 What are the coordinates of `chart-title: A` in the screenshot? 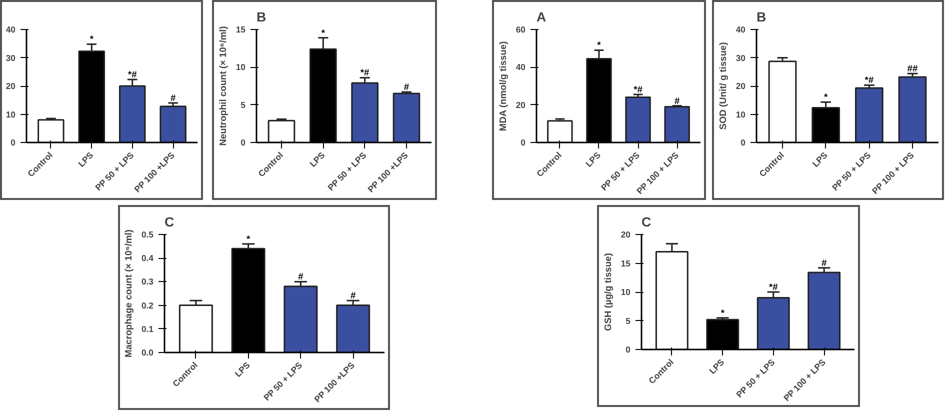 It's located at (541, 17).